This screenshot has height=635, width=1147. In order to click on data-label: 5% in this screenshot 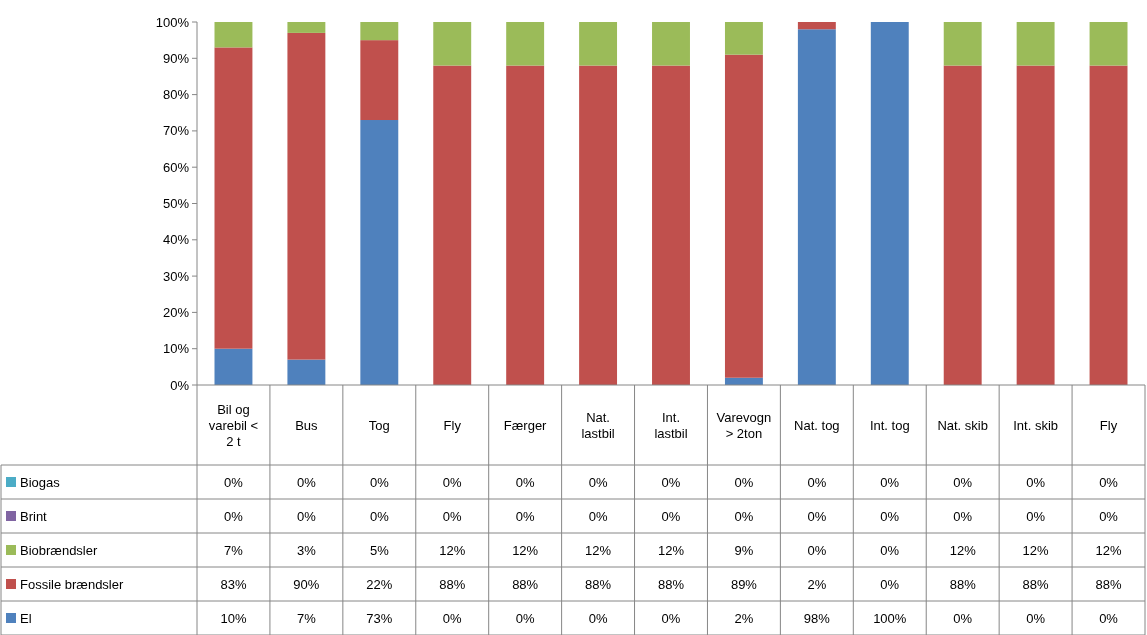, I will do `click(379, 550)`.